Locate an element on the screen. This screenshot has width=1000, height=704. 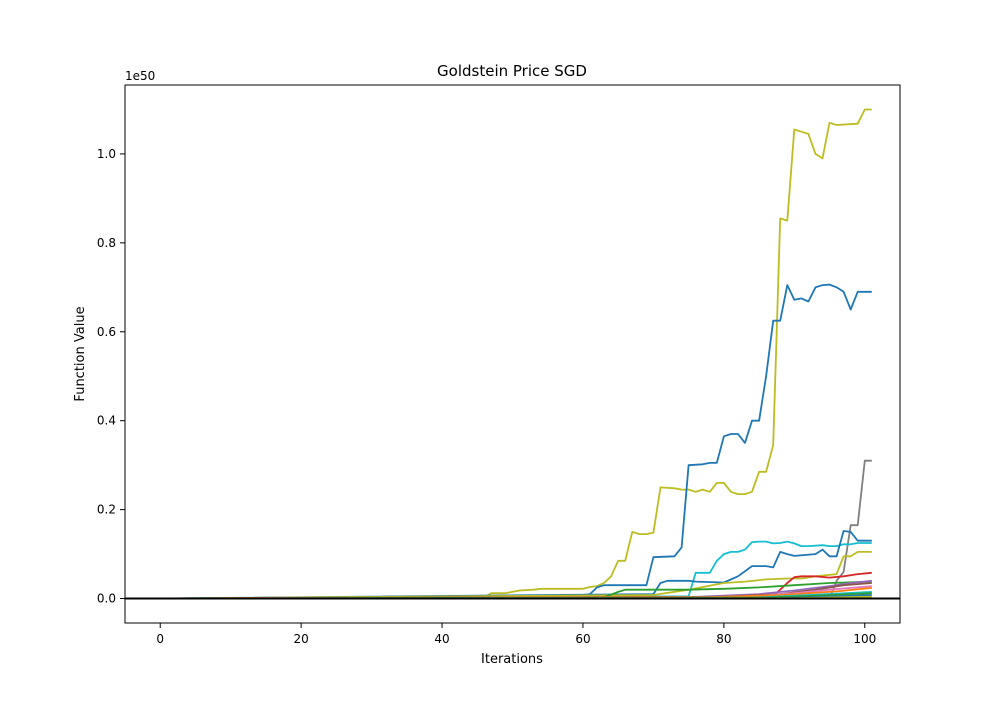
x-axis-ticks: 0 20 40 60 80 100 is located at coordinates (516, 634).